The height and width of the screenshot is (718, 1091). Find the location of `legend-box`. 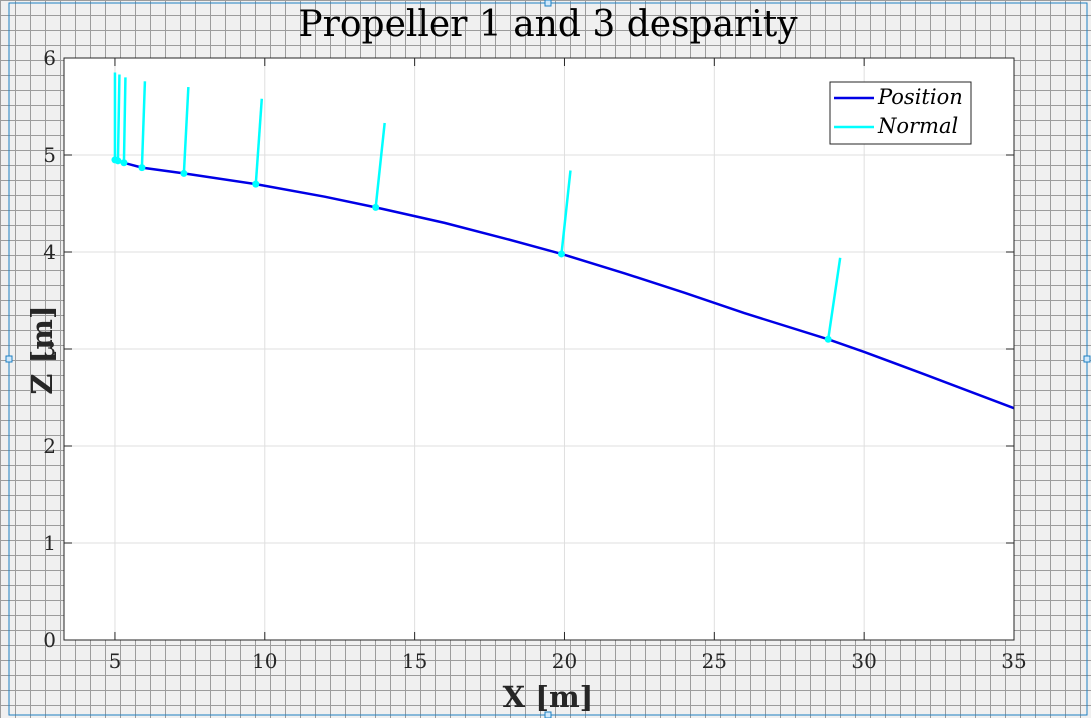

legend-box is located at coordinates (900, 113).